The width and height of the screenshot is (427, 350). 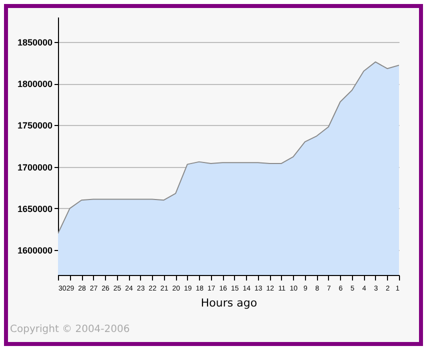 What do you see at coordinates (70, 329) in the screenshot?
I see `text: Copyright © 2004-2006` at bounding box center [70, 329].